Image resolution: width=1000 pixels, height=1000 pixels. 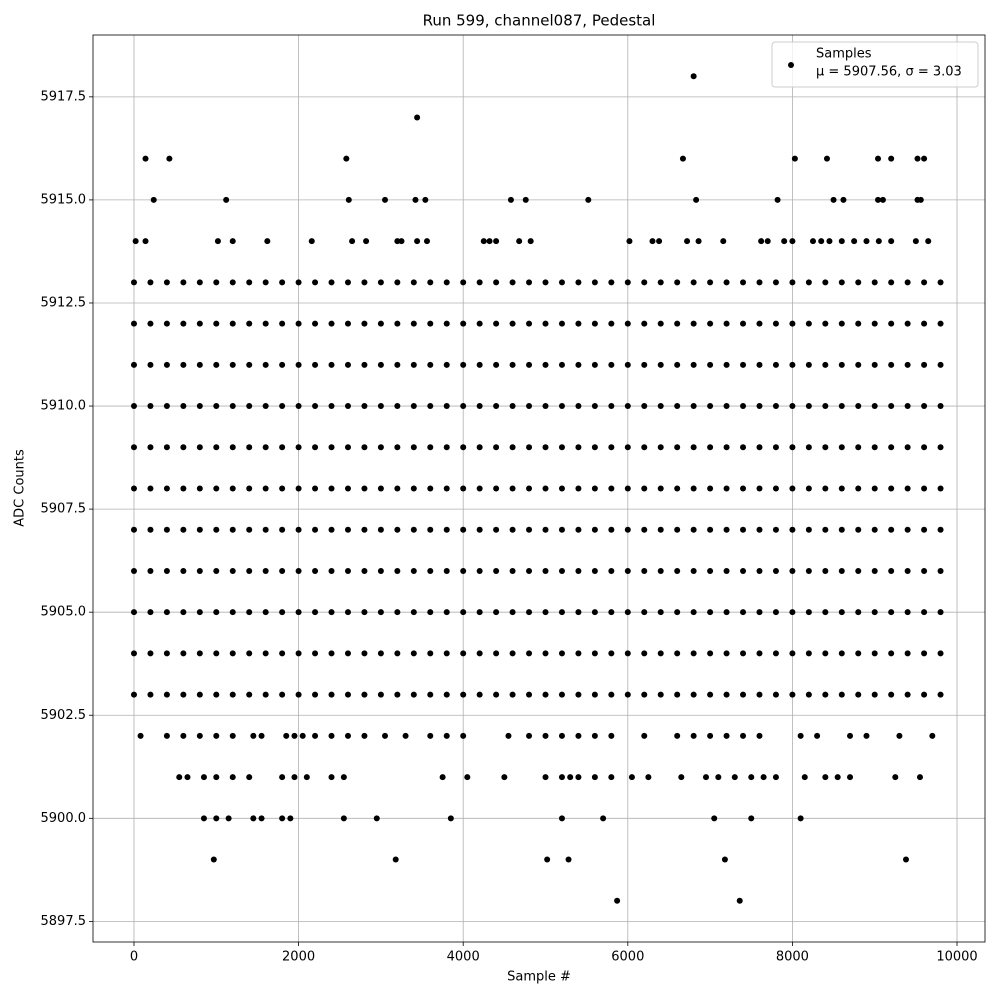 I want to click on y-tick-label: 5917.5, so click(x=64, y=96).